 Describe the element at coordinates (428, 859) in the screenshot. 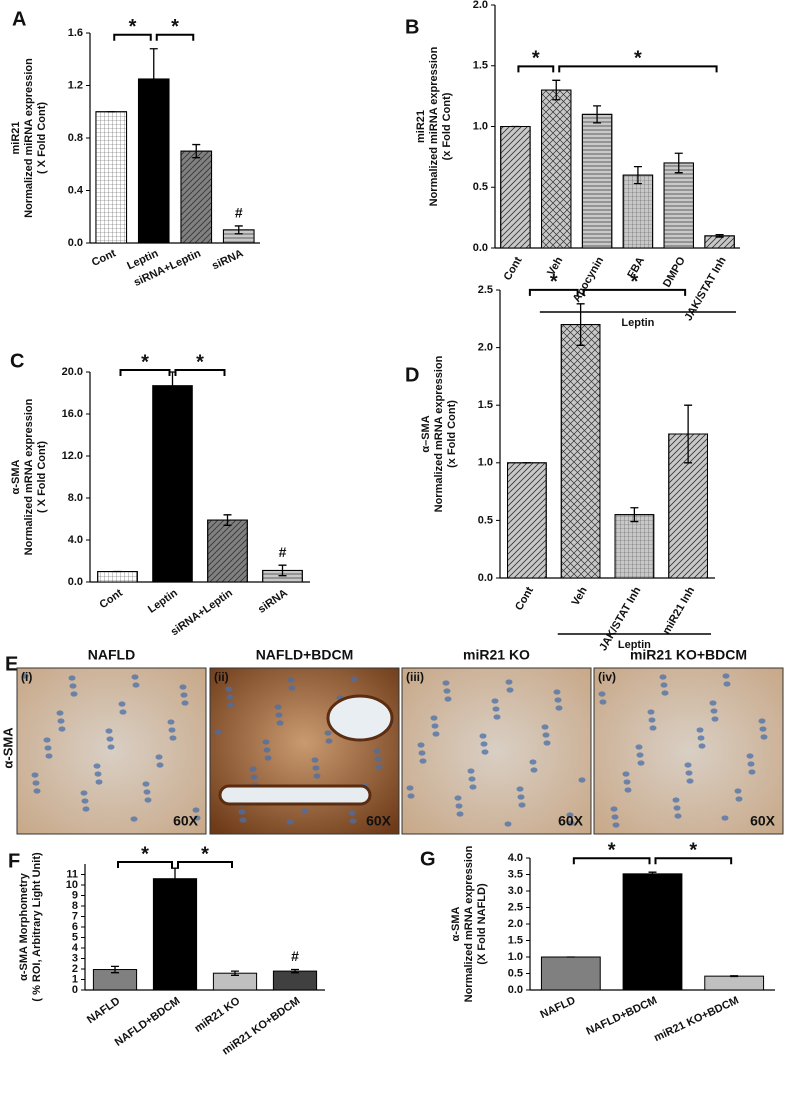

I see `panel-letter: G` at that location.